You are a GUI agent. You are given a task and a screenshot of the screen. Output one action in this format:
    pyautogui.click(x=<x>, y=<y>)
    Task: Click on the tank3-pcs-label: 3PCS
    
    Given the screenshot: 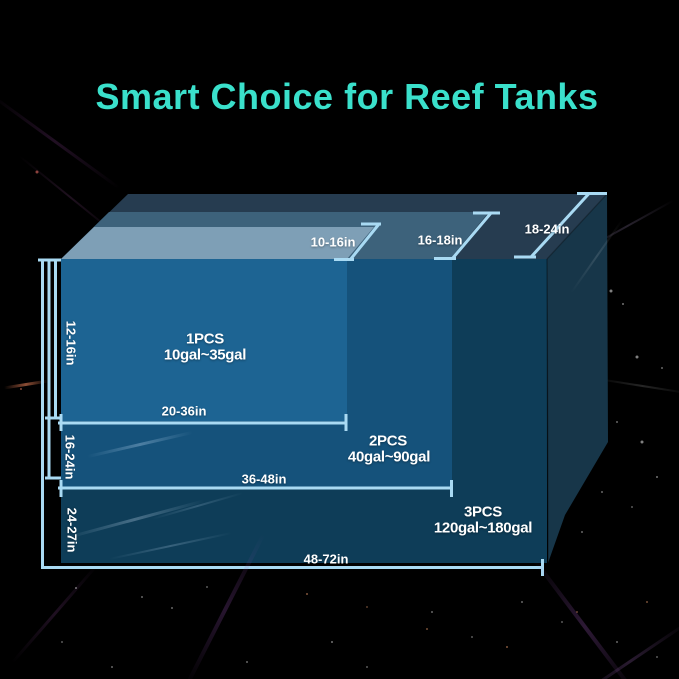 What is the action you would take?
    pyautogui.click(x=483, y=512)
    